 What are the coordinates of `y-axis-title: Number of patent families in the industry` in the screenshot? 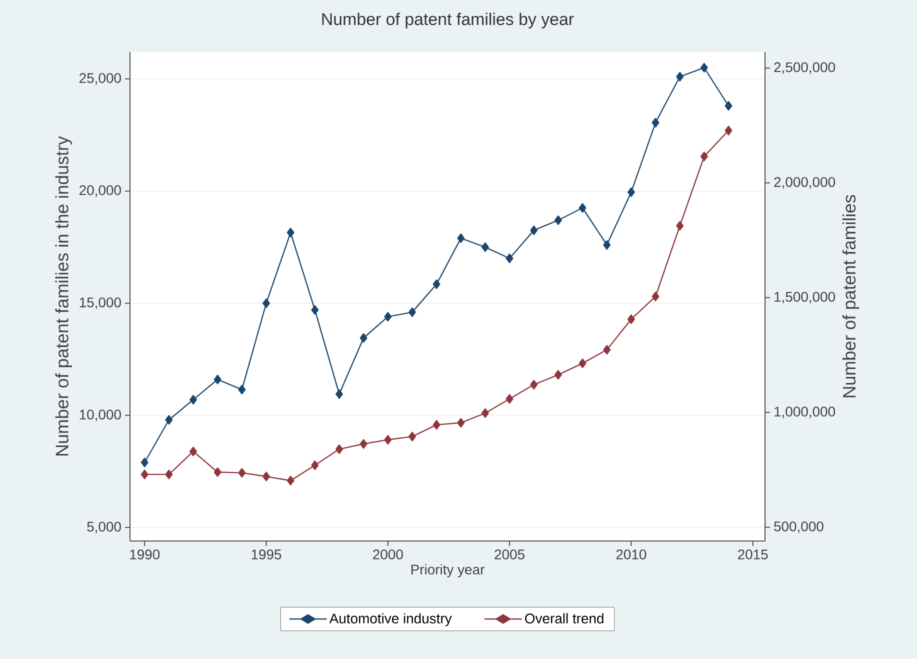 It's located at (63, 296).